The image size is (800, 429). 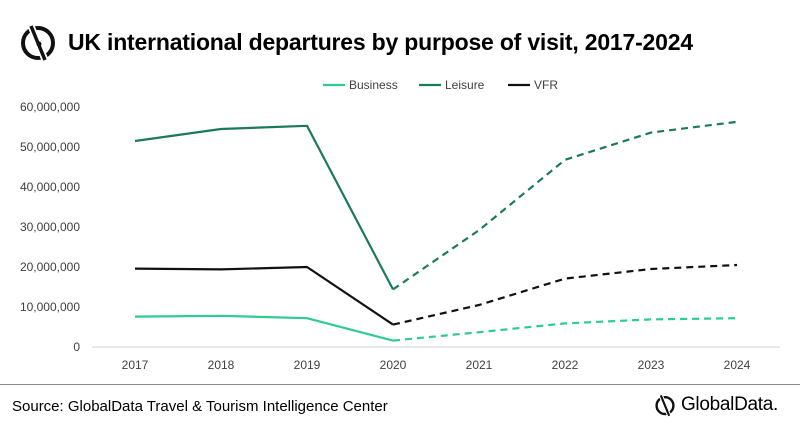 What do you see at coordinates (307, 365) in the screenshot?
I see `x-tick-label: 2019` at bounding box center [307, 365].